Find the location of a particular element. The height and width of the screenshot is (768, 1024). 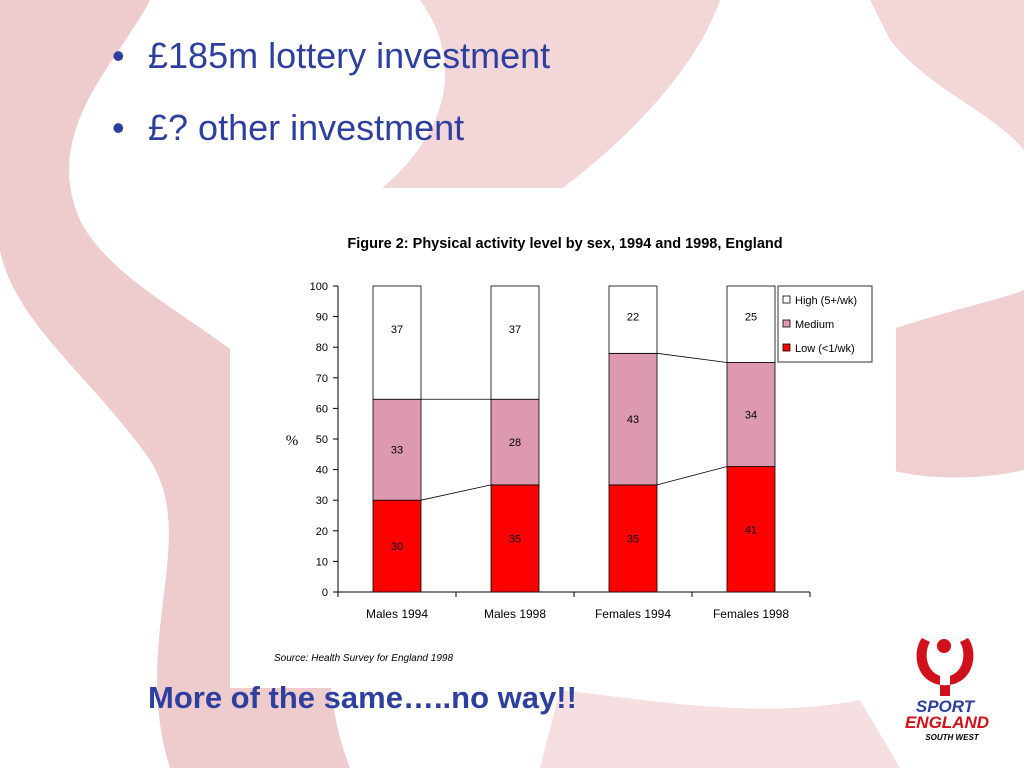

data-label: 22 is located at coordinates (633, 318).